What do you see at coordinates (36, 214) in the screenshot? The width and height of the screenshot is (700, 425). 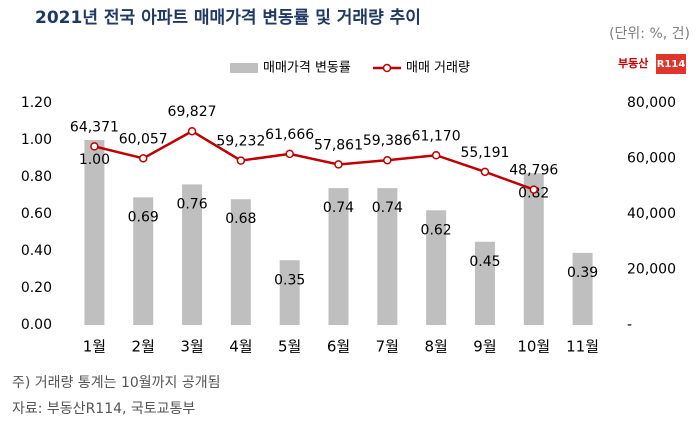 I see `y-tick-label: 0.60` at bounding box center [36, 214].